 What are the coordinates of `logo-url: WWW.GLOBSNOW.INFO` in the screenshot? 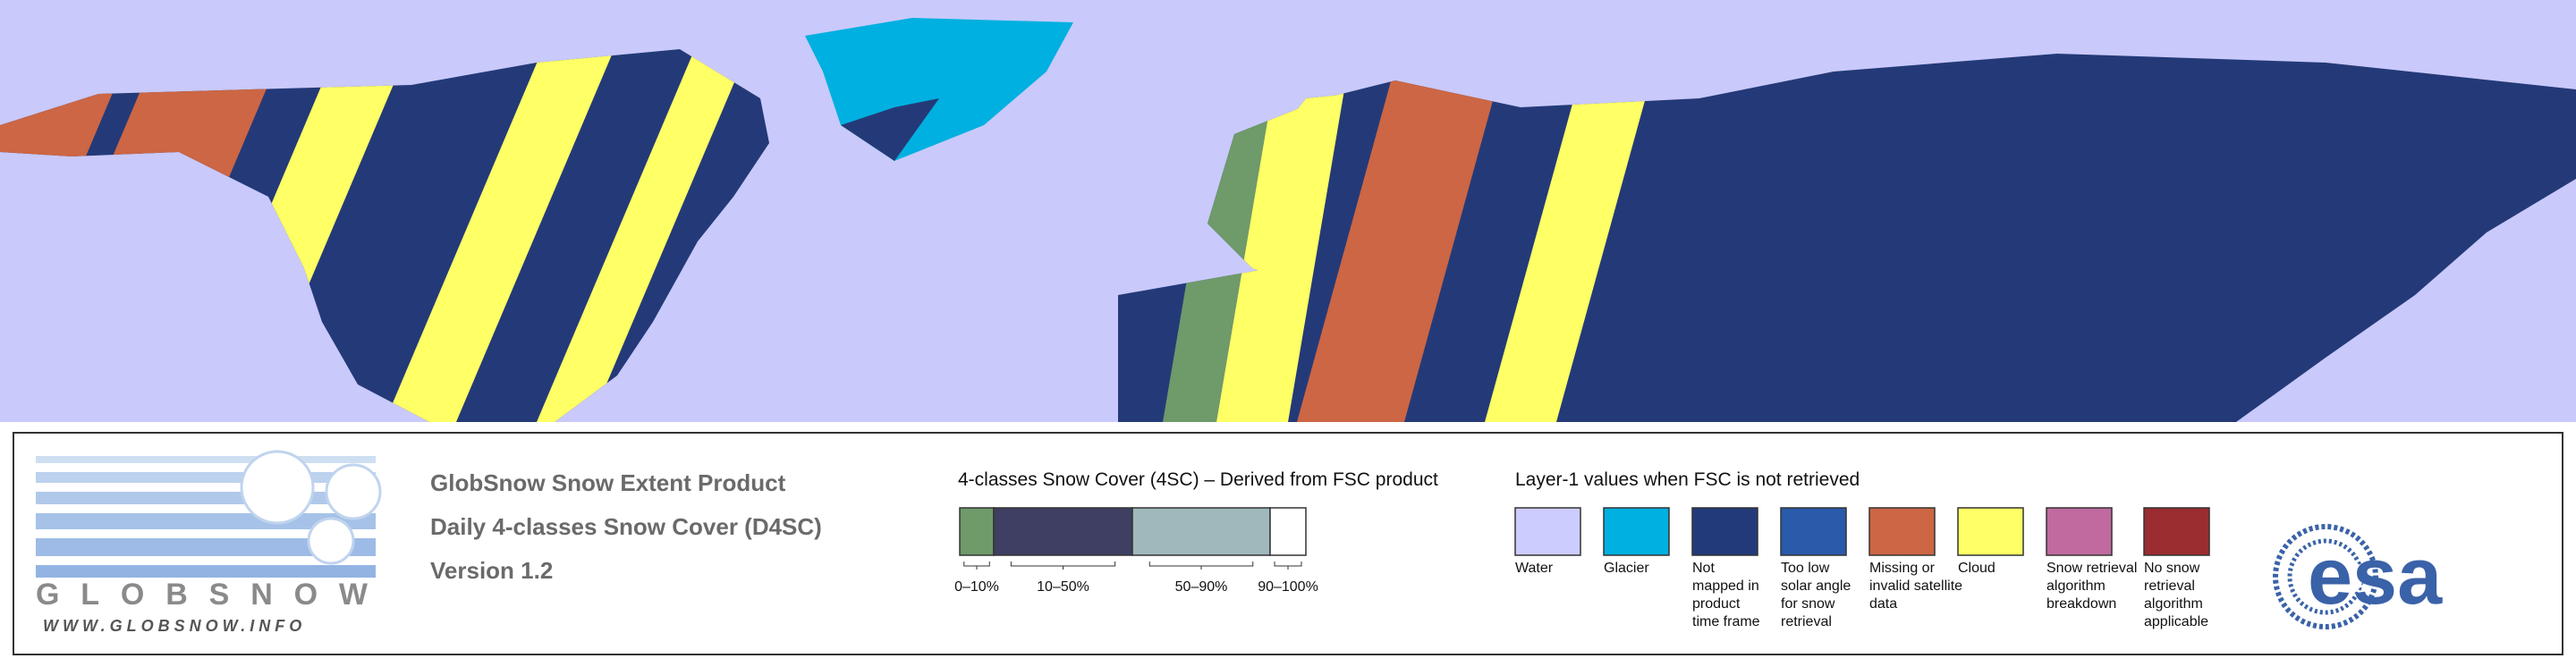 It's located at (174, 626).